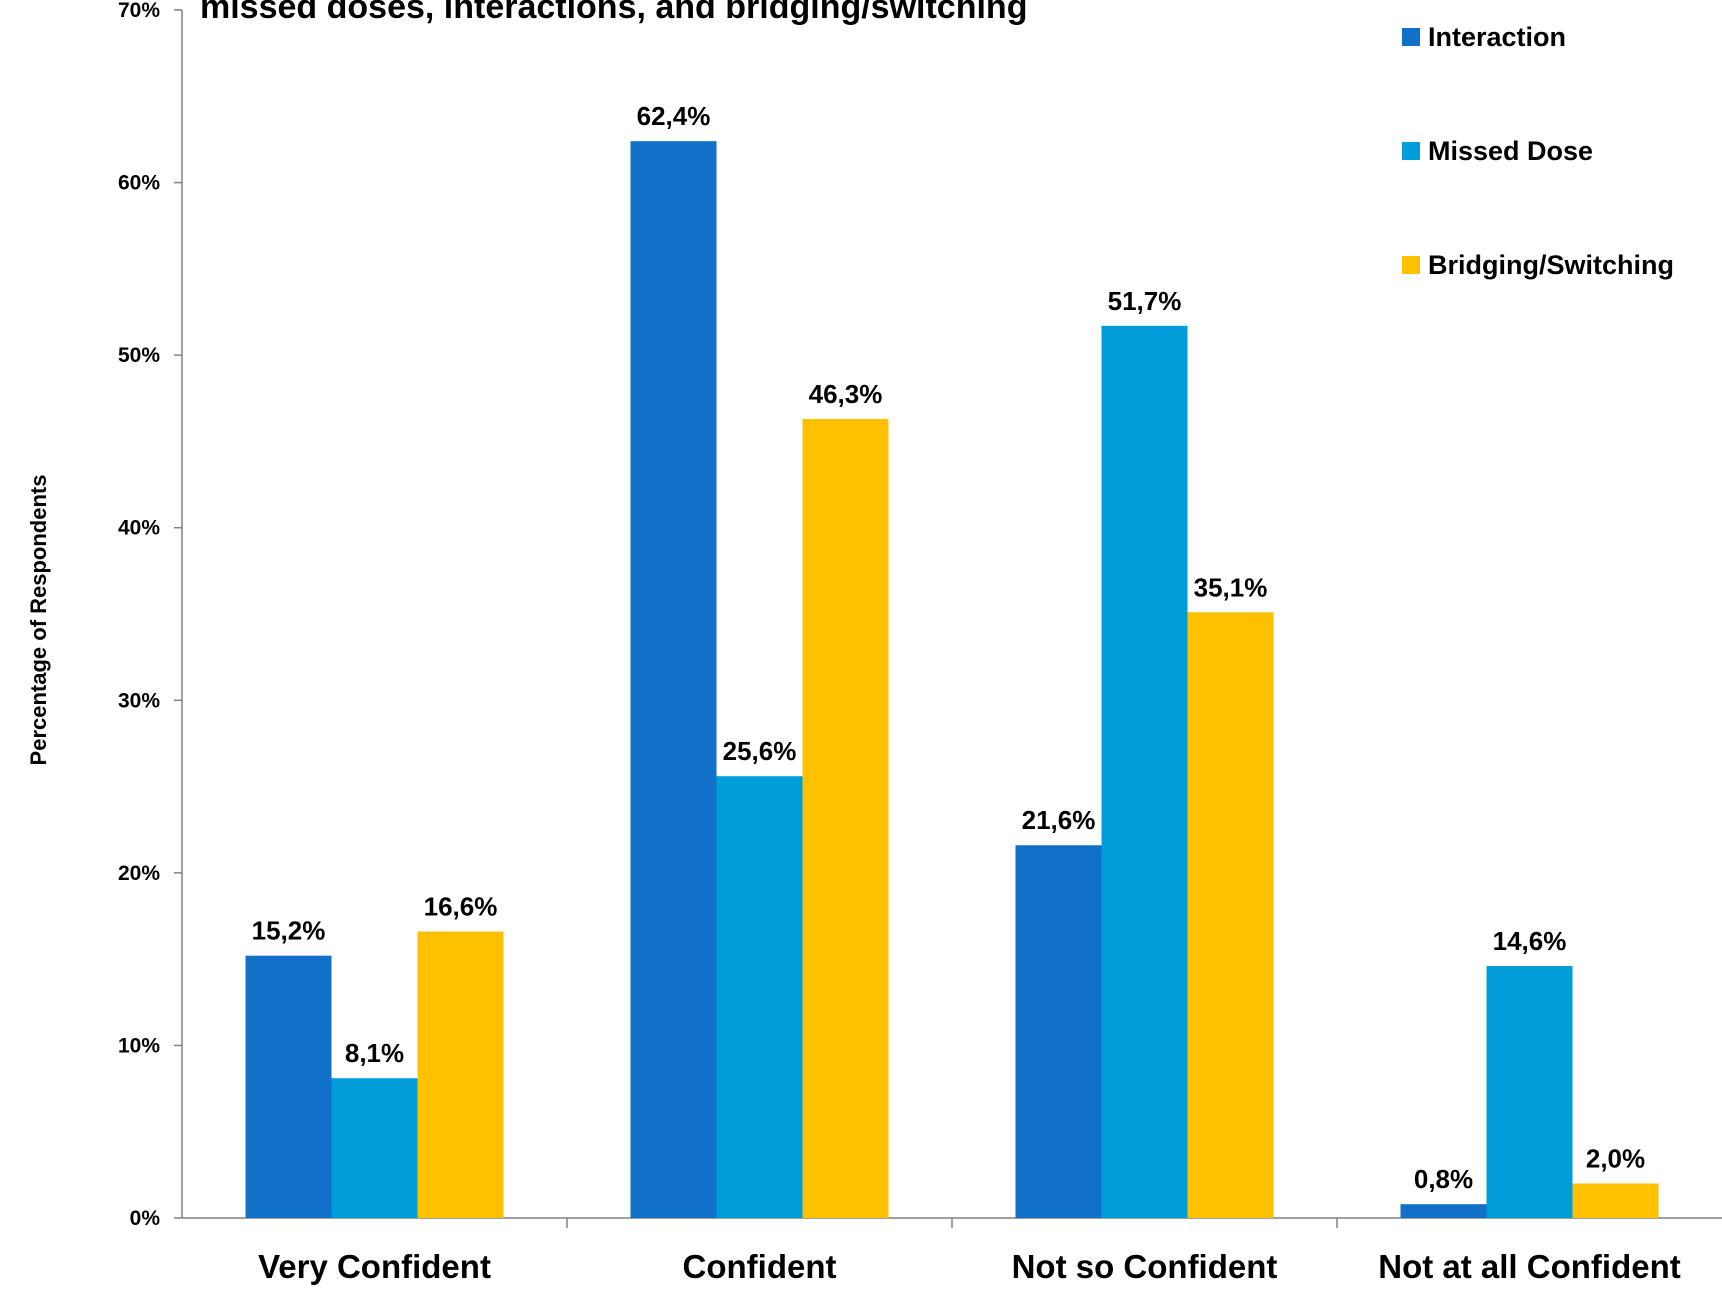 The width and height of the screenshot is (1722, 1290). Describe the element at coordinates (38, 620) in the screenshot. I see `y-axis-label: Percentage of Respondents` at that location.